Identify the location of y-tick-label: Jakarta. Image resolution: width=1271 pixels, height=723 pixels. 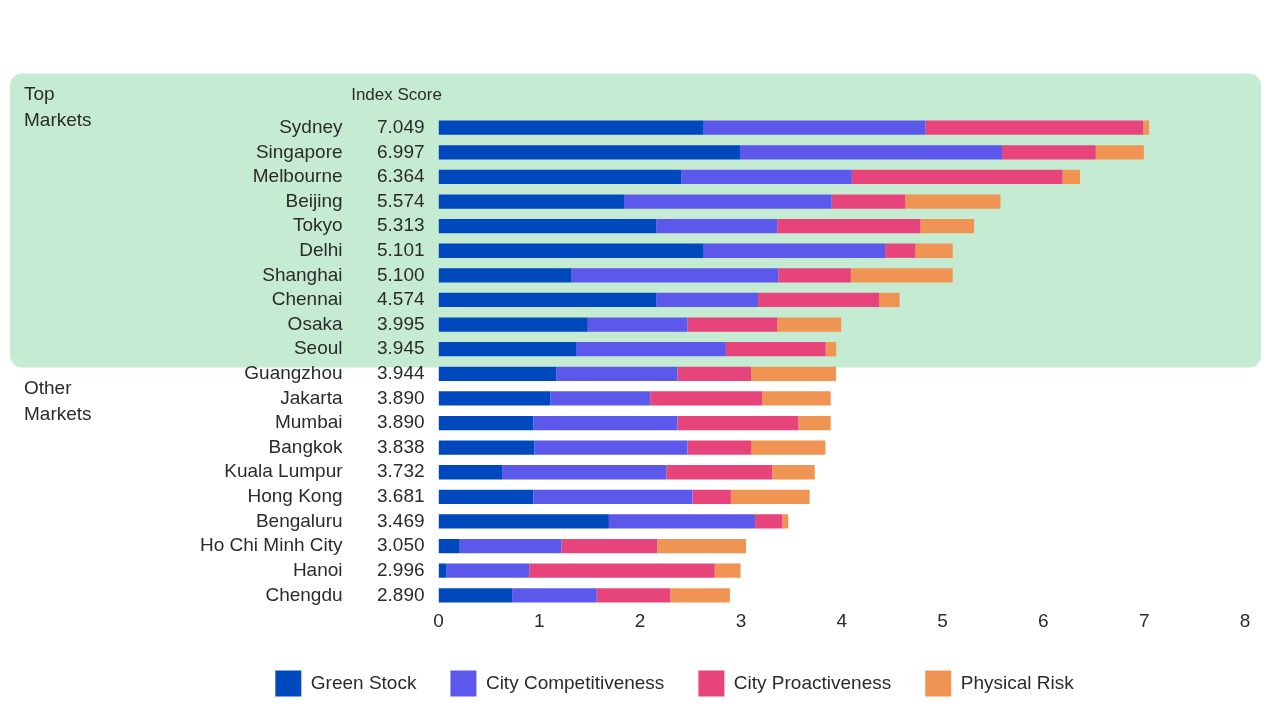
(311, 397).